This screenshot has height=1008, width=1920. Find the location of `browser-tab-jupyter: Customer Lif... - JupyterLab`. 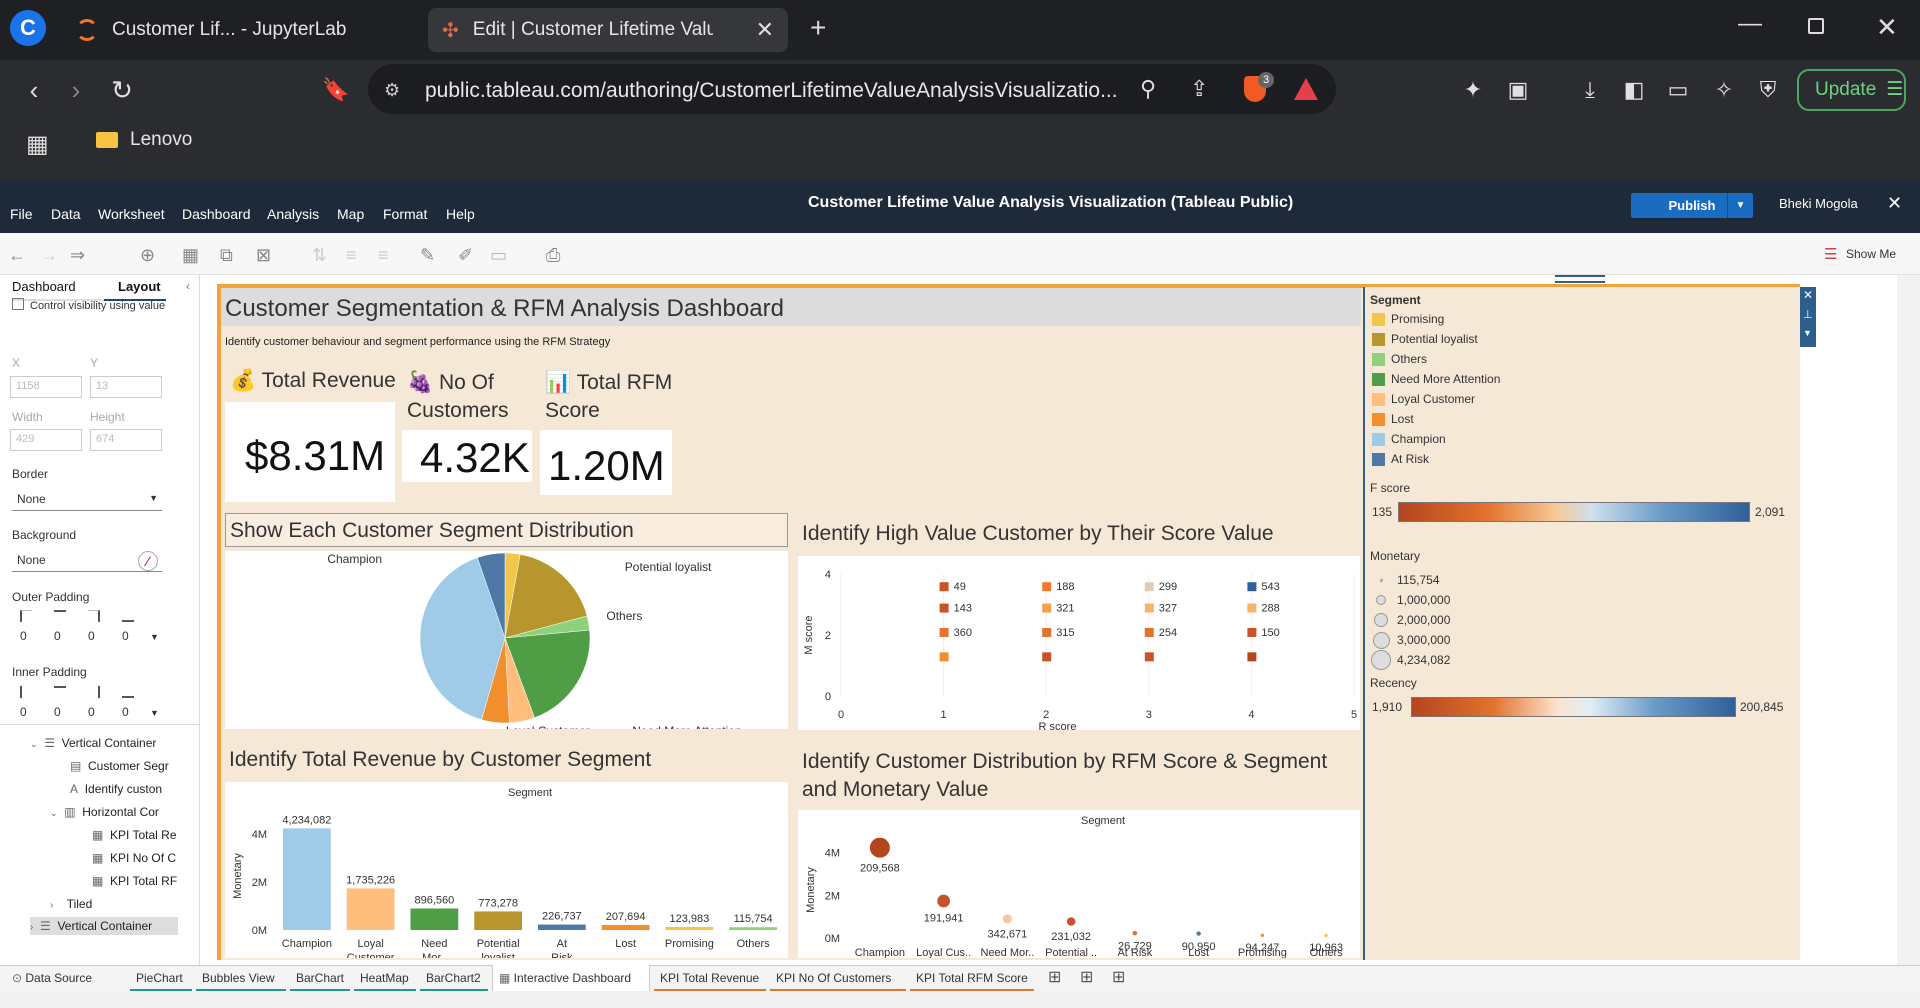

browser-tab-jupyter: Customer Lif... - JupyterLab is located at coordinates (240, 30).